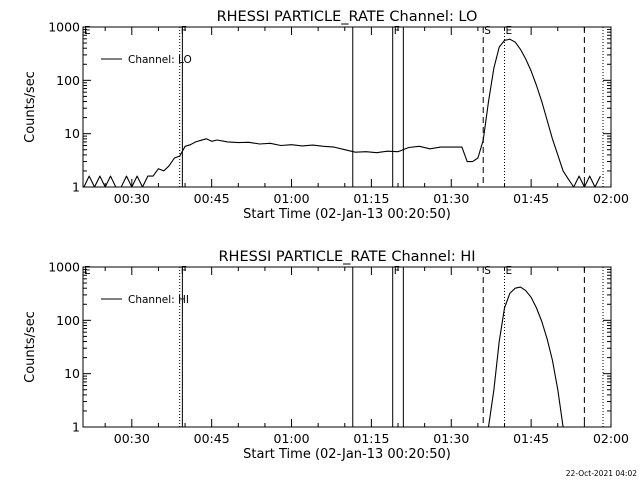  What do you see at coordinates (158, 300) in the screenshot?
I see `legend-entry: Channel: HI` at bounding box center [158, 300].